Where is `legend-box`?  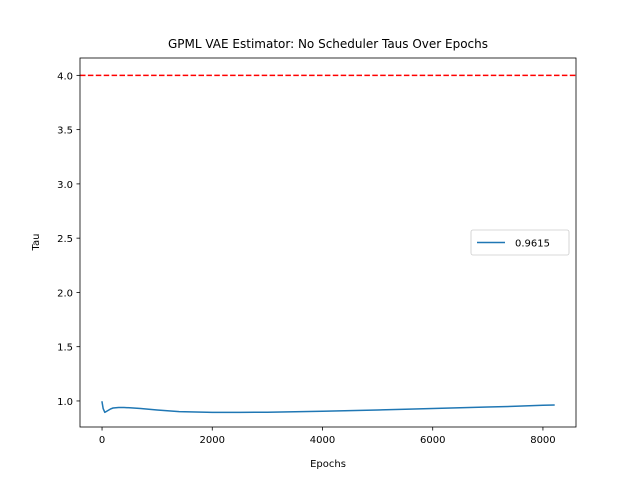
legend-box is located at coordinates (520, 242).